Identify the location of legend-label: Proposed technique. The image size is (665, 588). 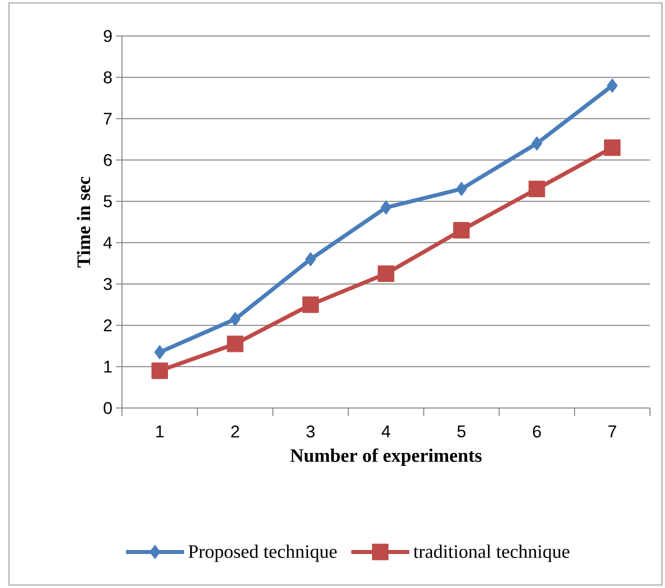
(262, 553).